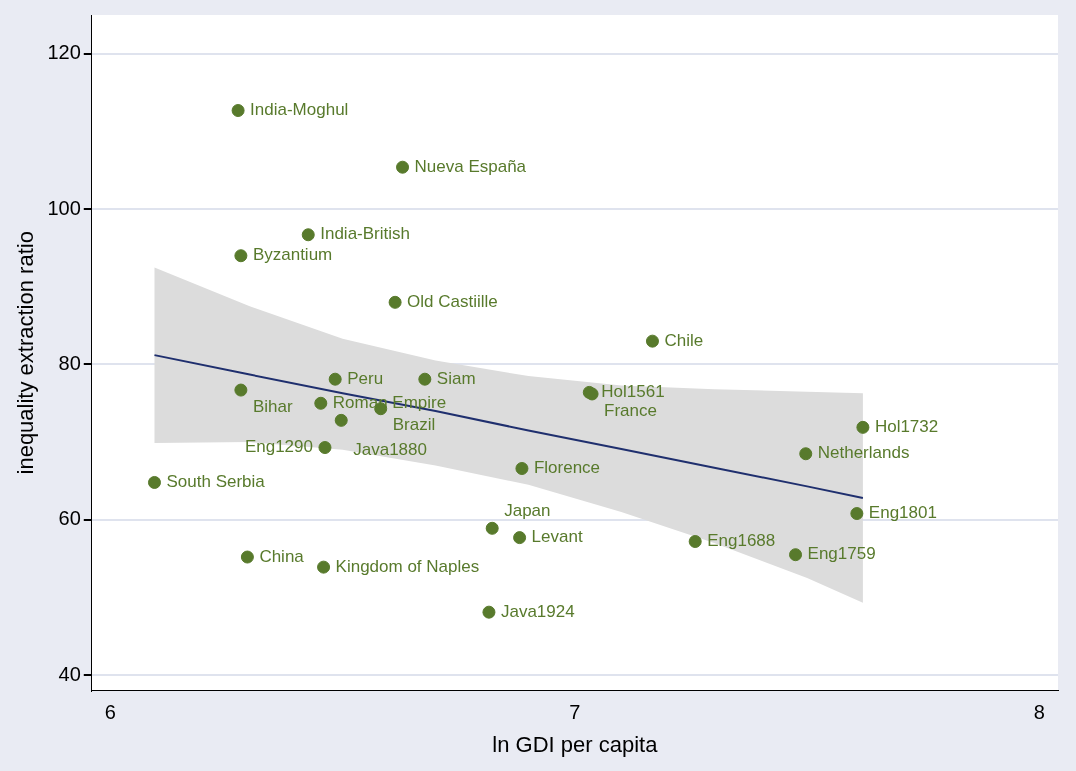 Image resolution: width=1076 pixels, height=771 pixels. Describe the element at coordinates (452, 302) in the screenshot. I see `annotation: Old Castiille` at that location.